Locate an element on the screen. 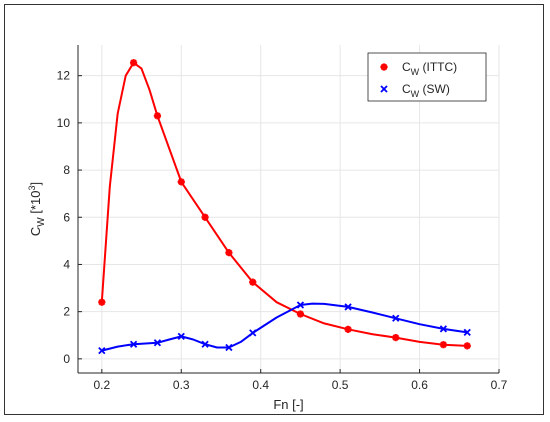  legend: CW (ITTC) CW (SW) is located at coordinates (427, 77).